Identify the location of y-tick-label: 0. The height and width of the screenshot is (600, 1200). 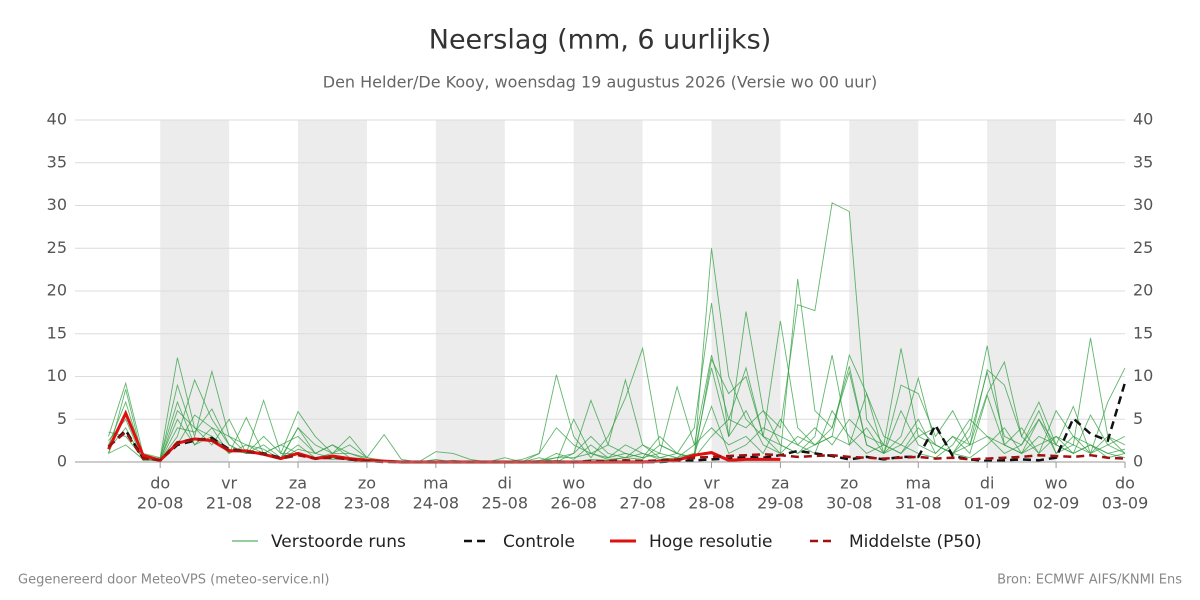
(62, 461).